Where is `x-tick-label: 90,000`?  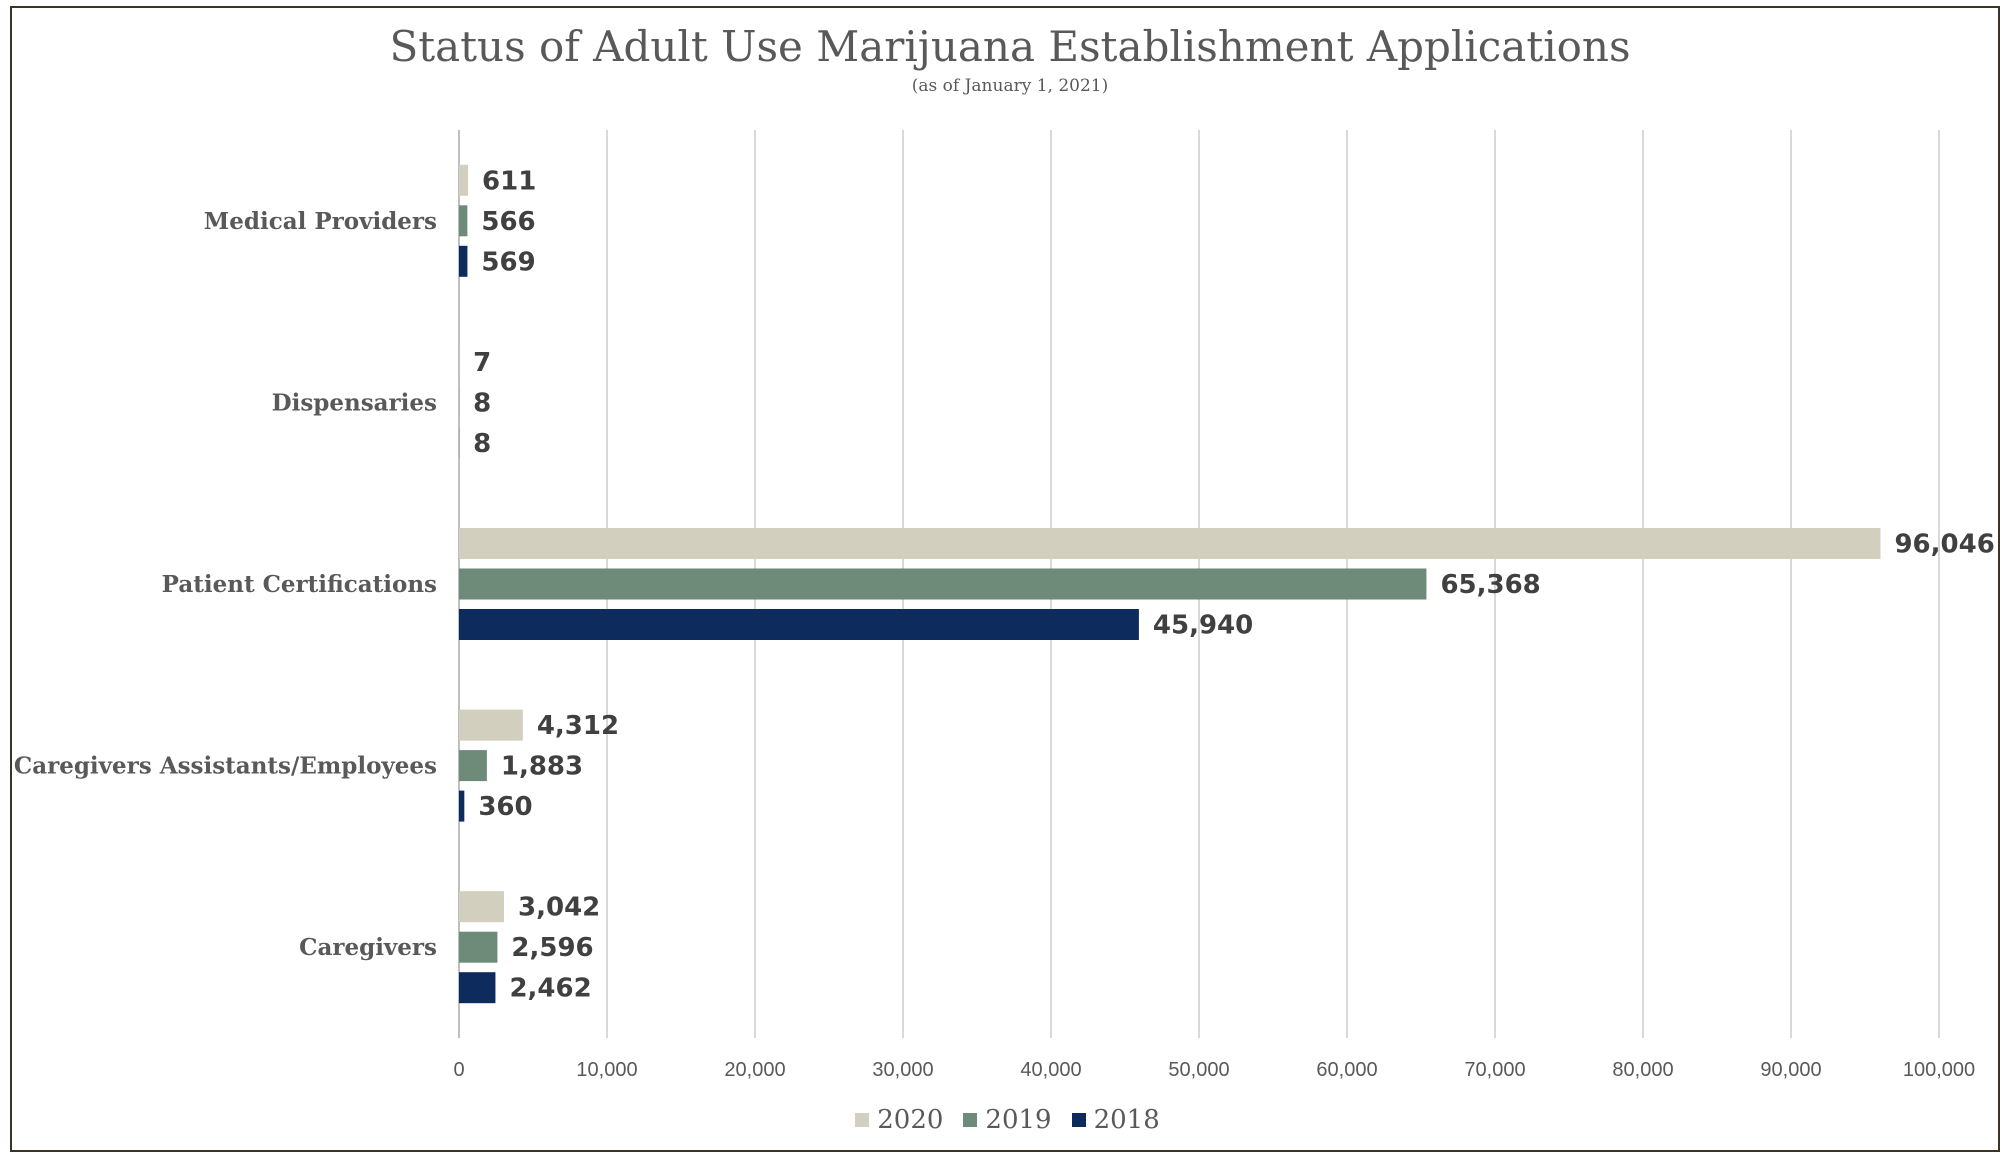
x-tick-label: 90,000 is located at coordinates (1790, 1070).